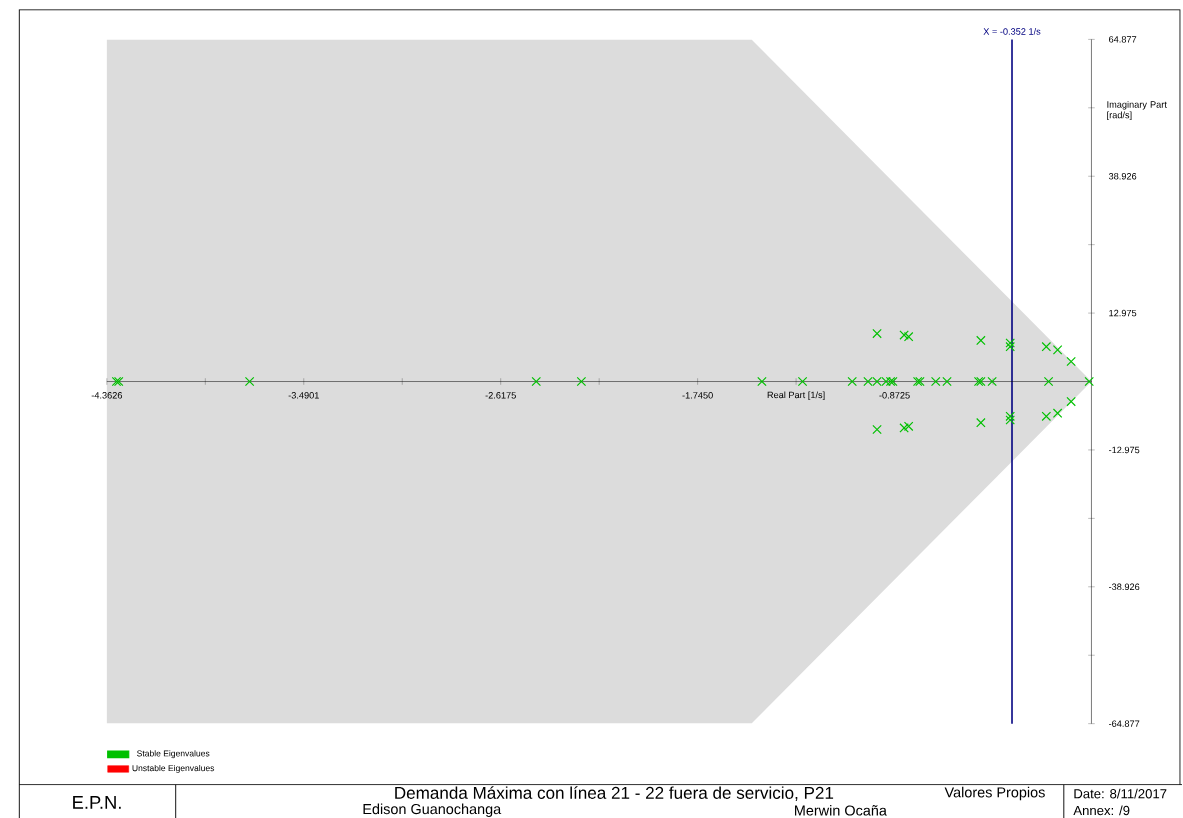 Image resolution: width=1183 pixels, height=818 pixels. Describe the element at coordinates (173, 768) in the screenshot. I see `legend-label: Unstable Eigenvalues` at that location.